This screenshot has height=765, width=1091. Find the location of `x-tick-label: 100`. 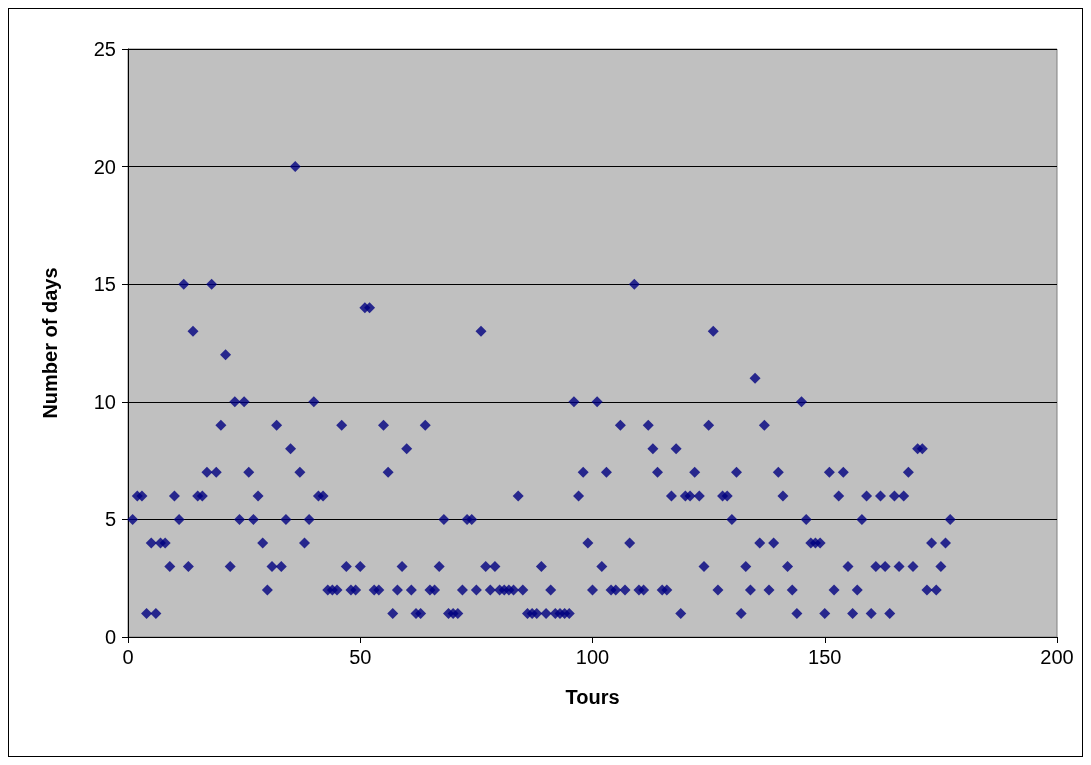

x-tick-label: 100 is located at coordinates (592, 657).